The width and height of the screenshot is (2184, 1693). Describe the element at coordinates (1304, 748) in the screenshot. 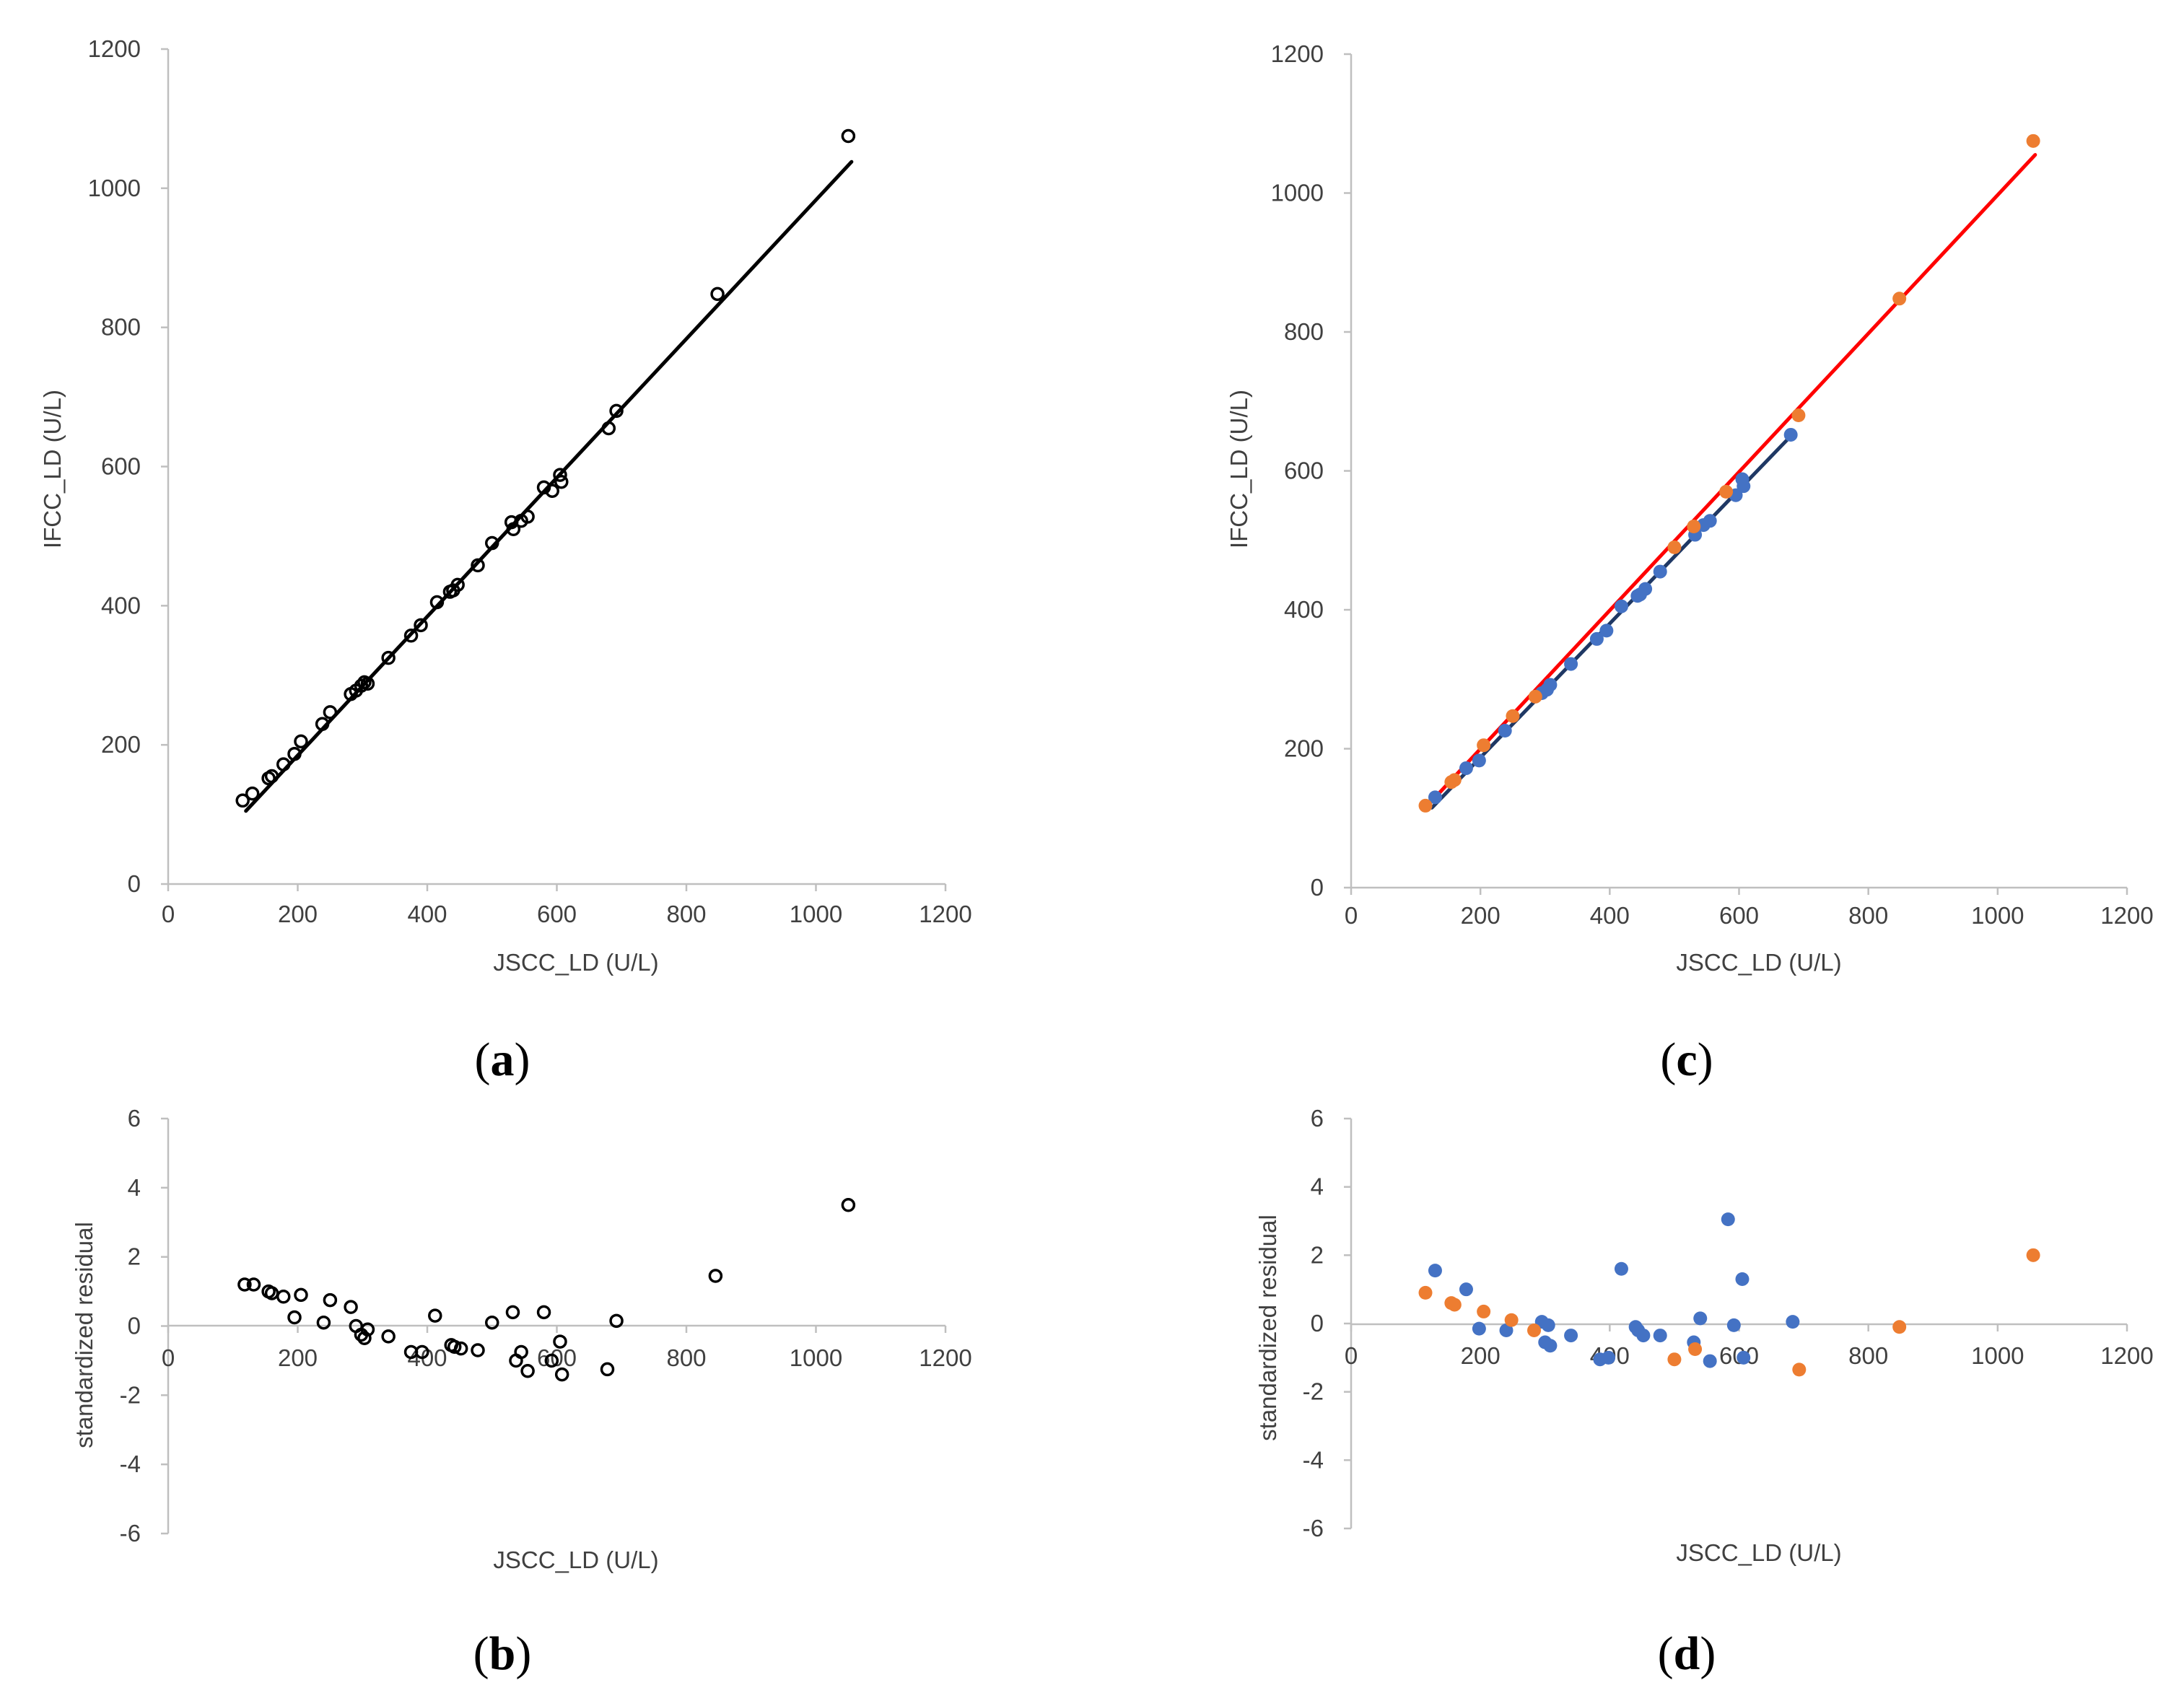

I see `y-tick-label: 200` at that location.